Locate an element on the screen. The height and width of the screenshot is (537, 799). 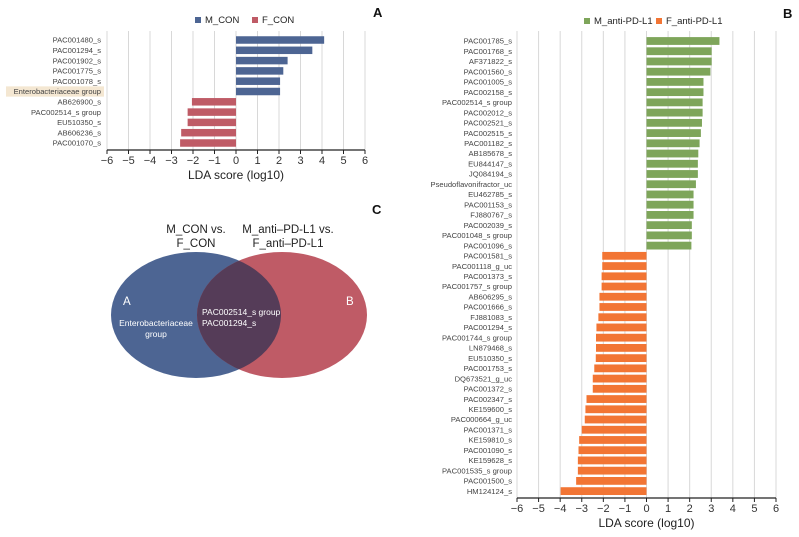
tick-label: 5 is located at coordinates (343, 161).